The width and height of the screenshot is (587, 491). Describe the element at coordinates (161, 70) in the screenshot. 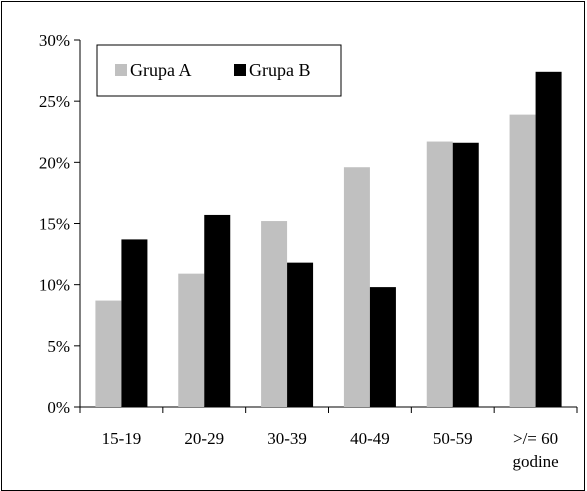

I see `legend-label-grupa-a: Grupa A` at that location.